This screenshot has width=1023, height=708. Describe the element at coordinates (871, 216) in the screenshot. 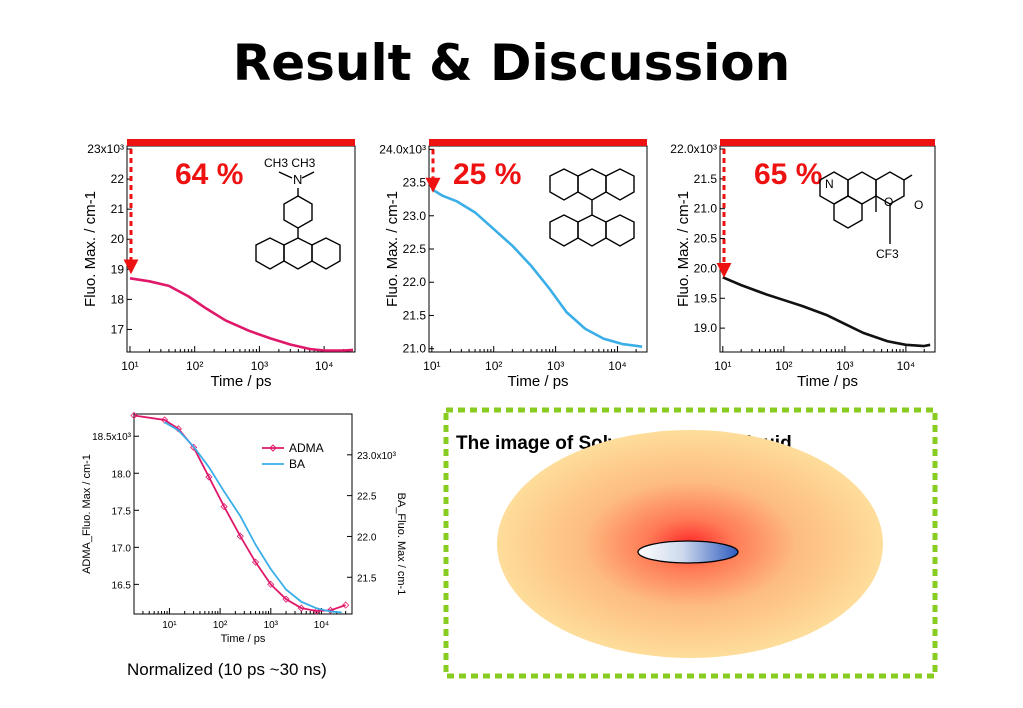

I see `c153-molecule: O O N CF3` at that location.